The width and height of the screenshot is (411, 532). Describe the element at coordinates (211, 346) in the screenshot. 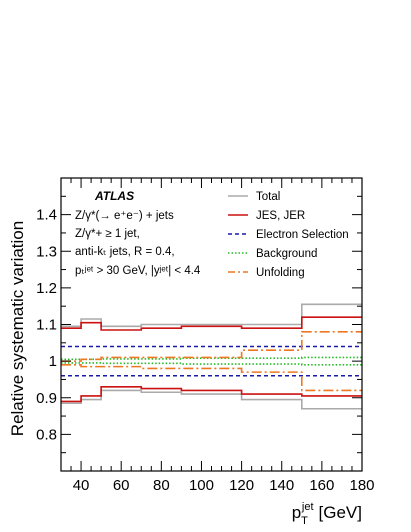

I see `series-unfolding-up` at that location.